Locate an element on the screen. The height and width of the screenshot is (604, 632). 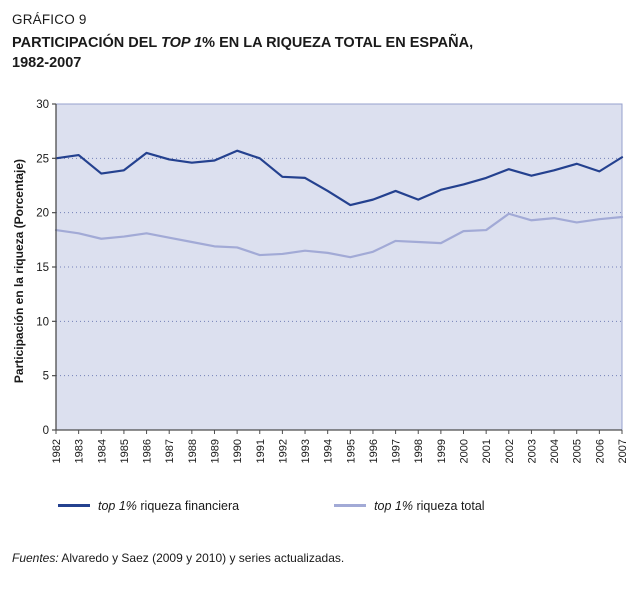
legend-label-text: riqueza total is located at coordinates (449, 505).